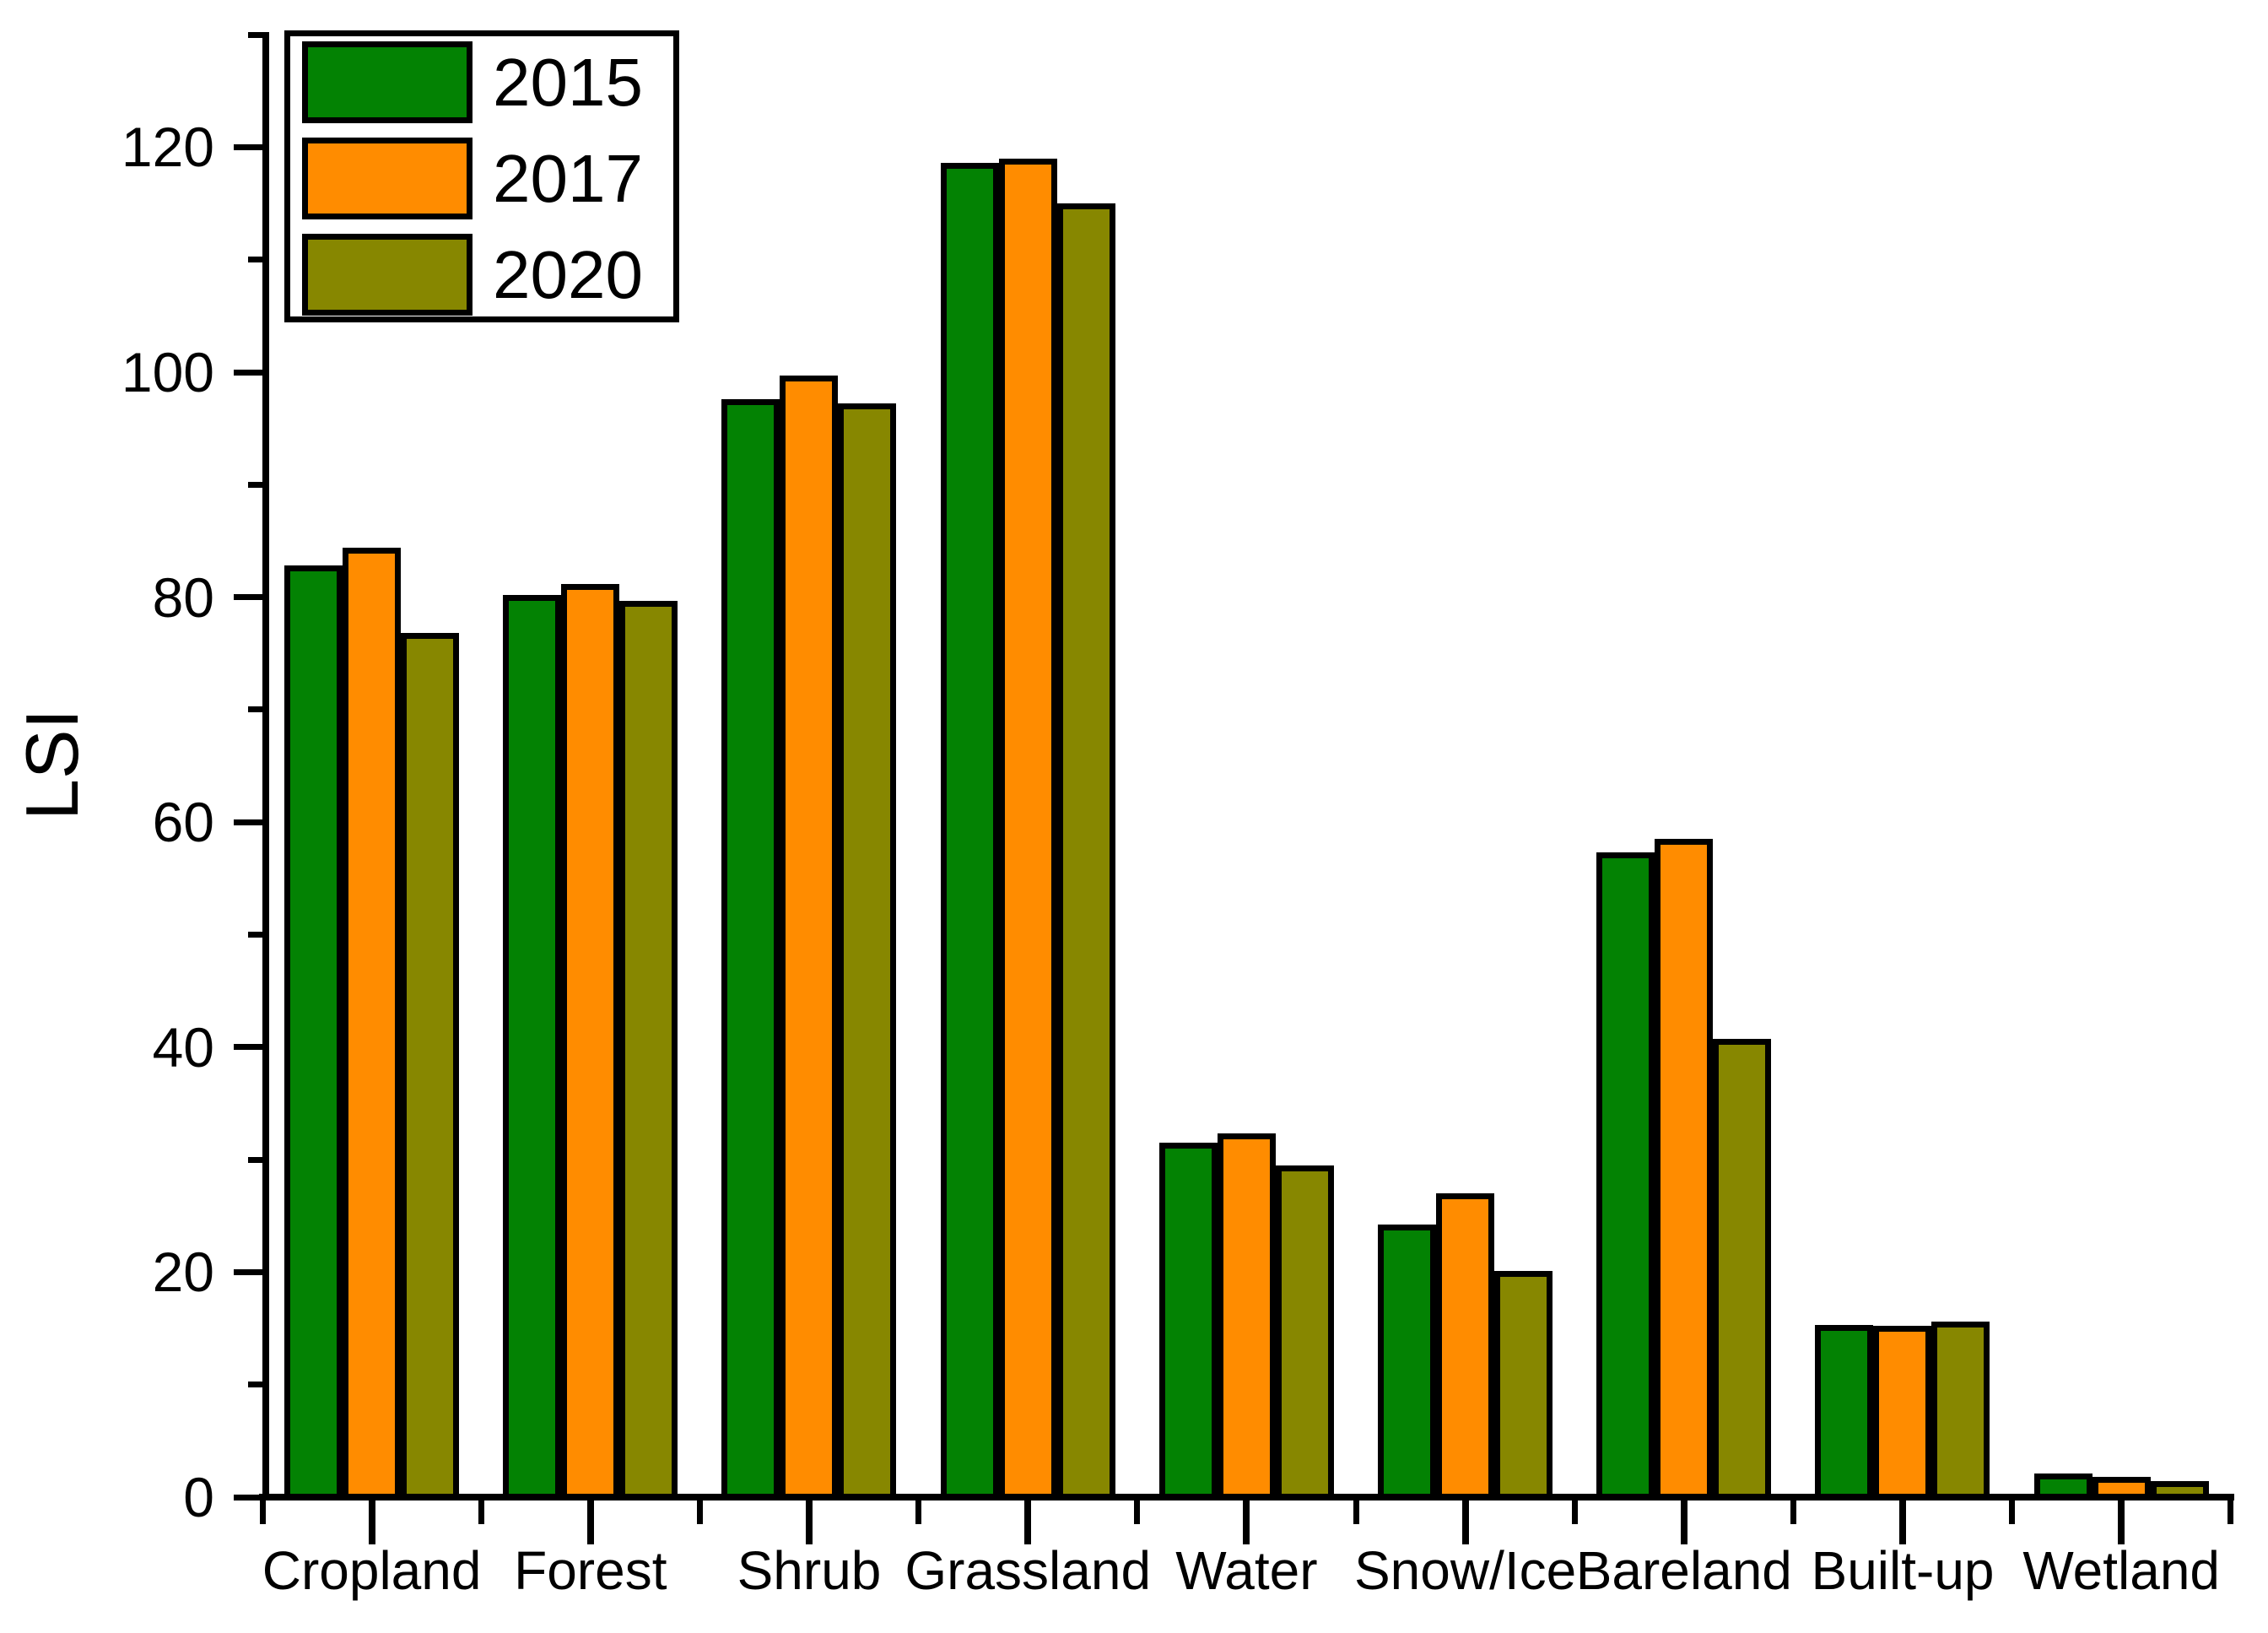 This screenshot has width=2268, height=1633. I want to click on bar-2020-grassland, so click(1085, 851).